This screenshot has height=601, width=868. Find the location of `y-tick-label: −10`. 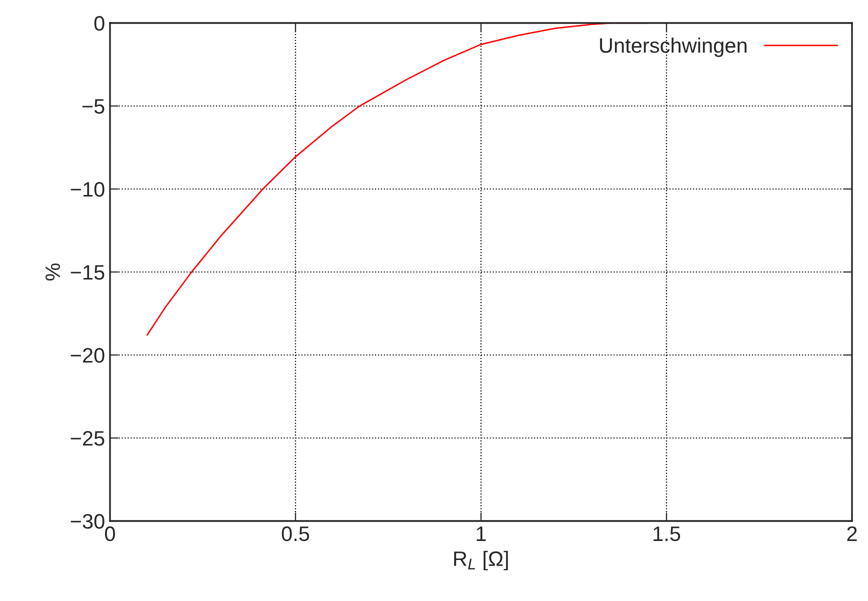

y-tick-label: −10 is located at coordinates (87, 189).